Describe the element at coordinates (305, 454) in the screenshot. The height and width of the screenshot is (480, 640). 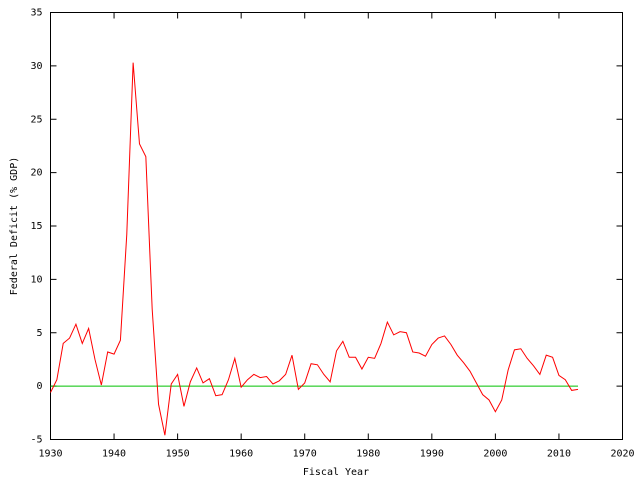
I see `x-tick-label: 1970` at that location.